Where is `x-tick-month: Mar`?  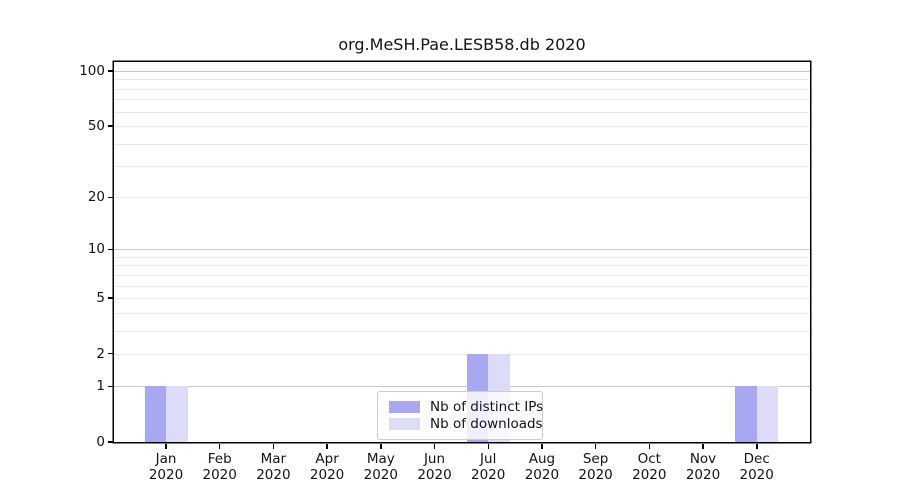
x-tick-month: Mar is located at coordinates (273, 459).